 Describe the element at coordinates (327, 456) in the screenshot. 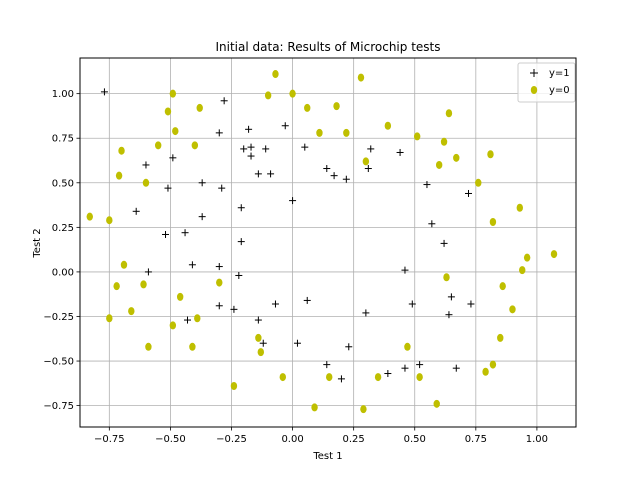

I see `x-axis-label: Test 1` at that location.